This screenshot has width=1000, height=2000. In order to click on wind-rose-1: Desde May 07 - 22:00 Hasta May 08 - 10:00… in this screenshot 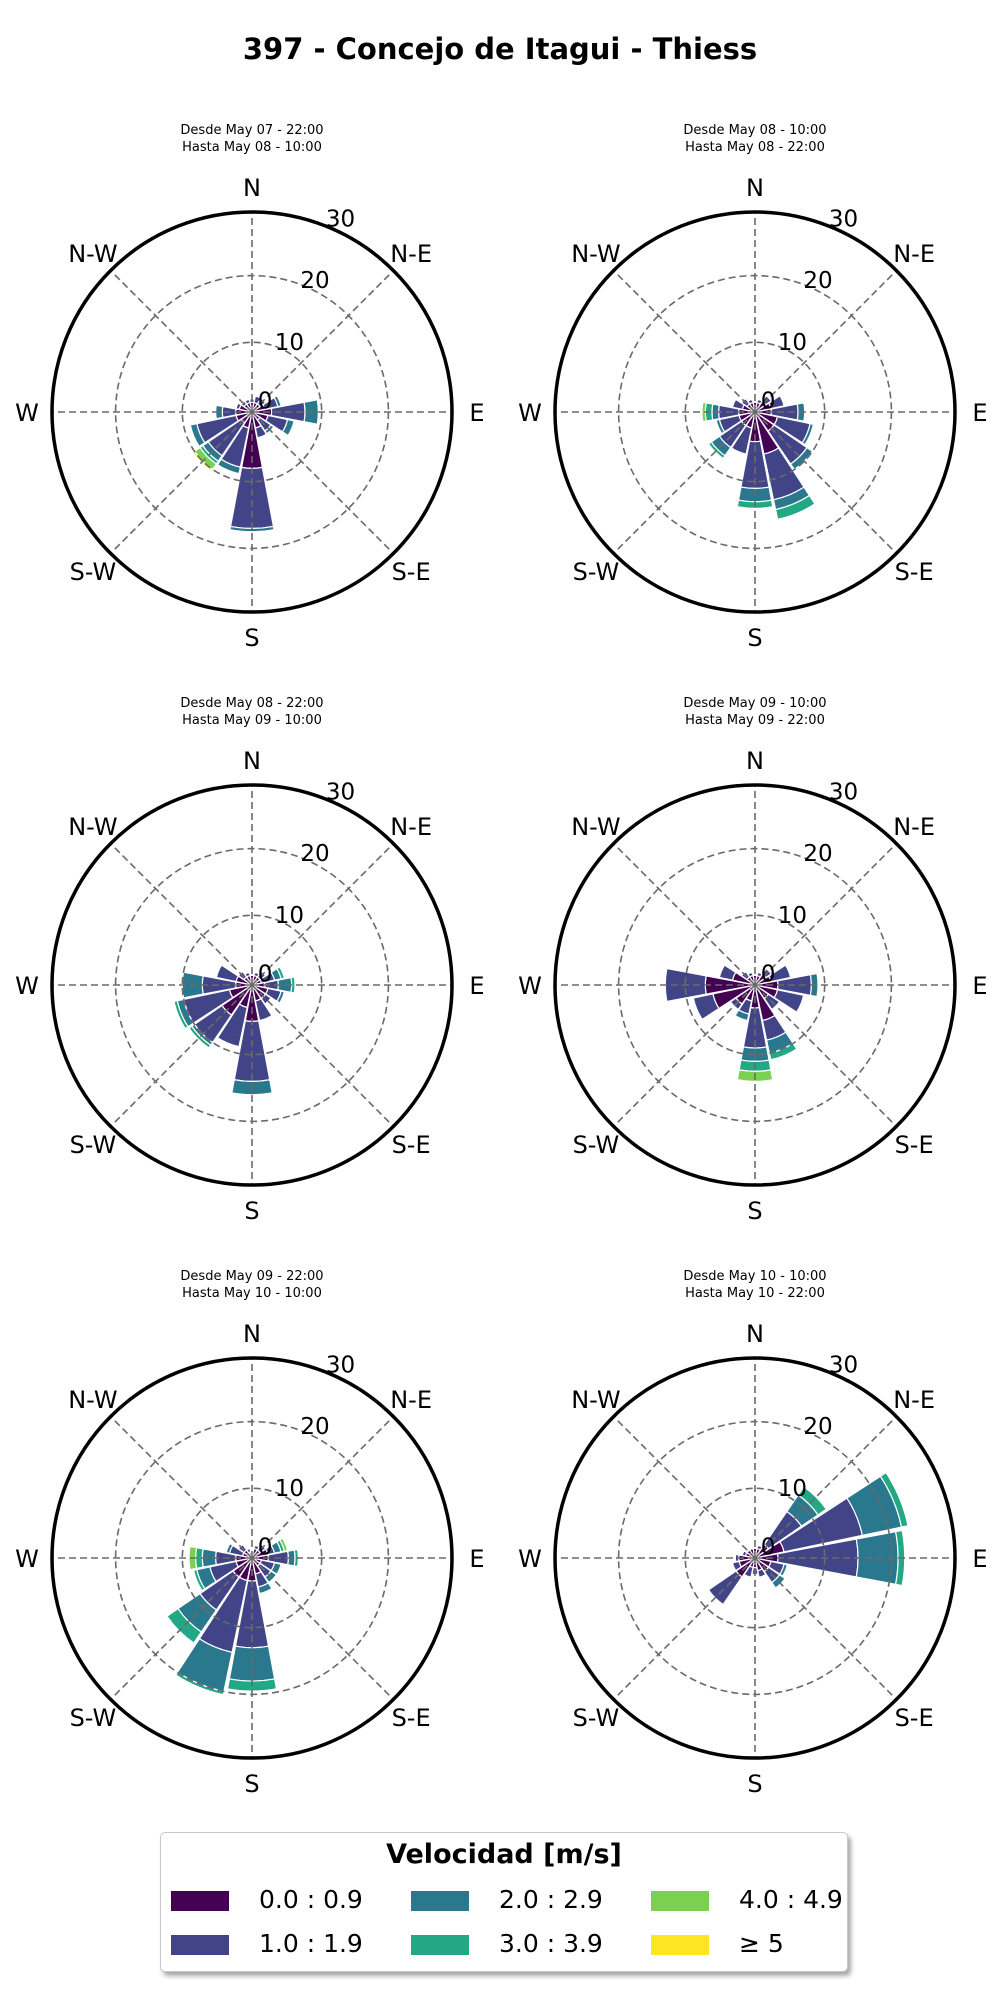, I will do `click(249, 387)`.